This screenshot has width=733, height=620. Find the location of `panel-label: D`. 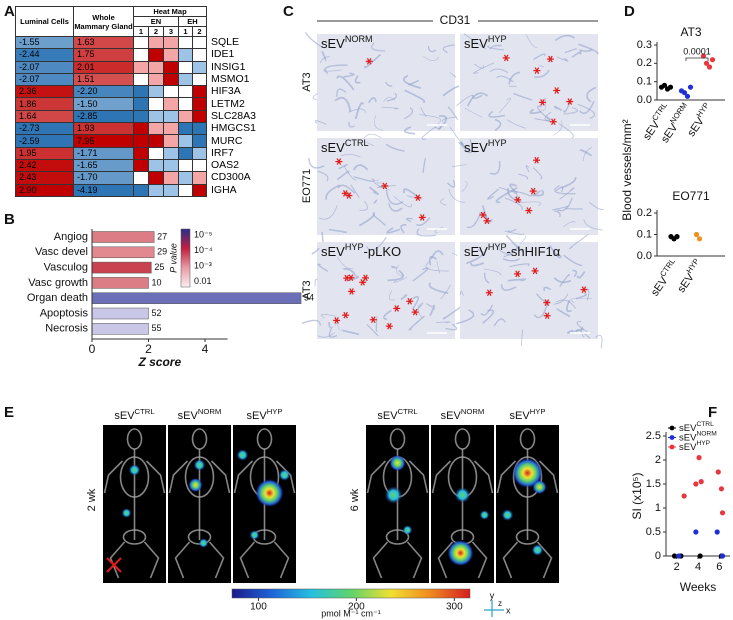

panel-label: D is located at coordinates (629, 11).